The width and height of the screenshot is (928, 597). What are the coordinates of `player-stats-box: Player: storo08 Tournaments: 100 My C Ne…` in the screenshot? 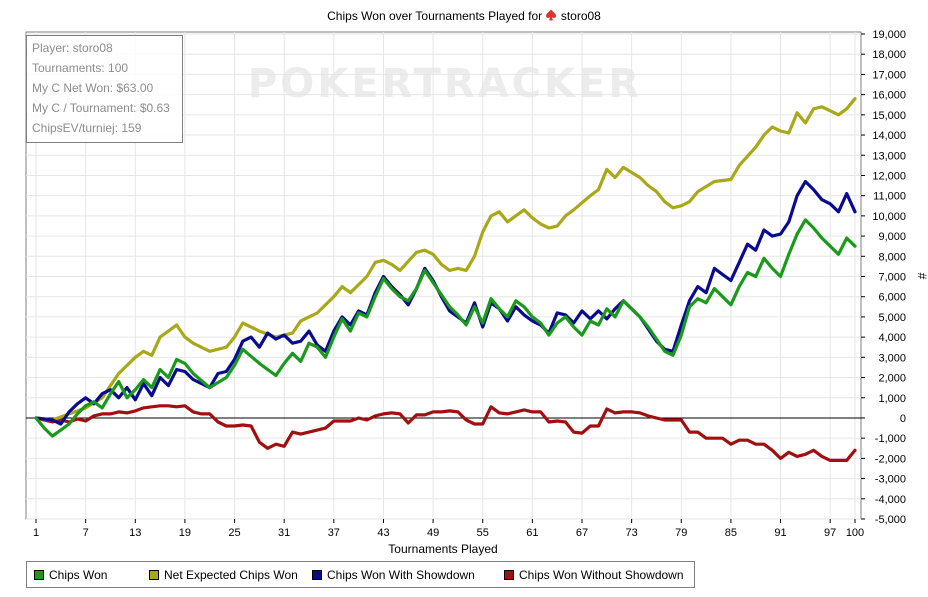 It's located at (104, 89).